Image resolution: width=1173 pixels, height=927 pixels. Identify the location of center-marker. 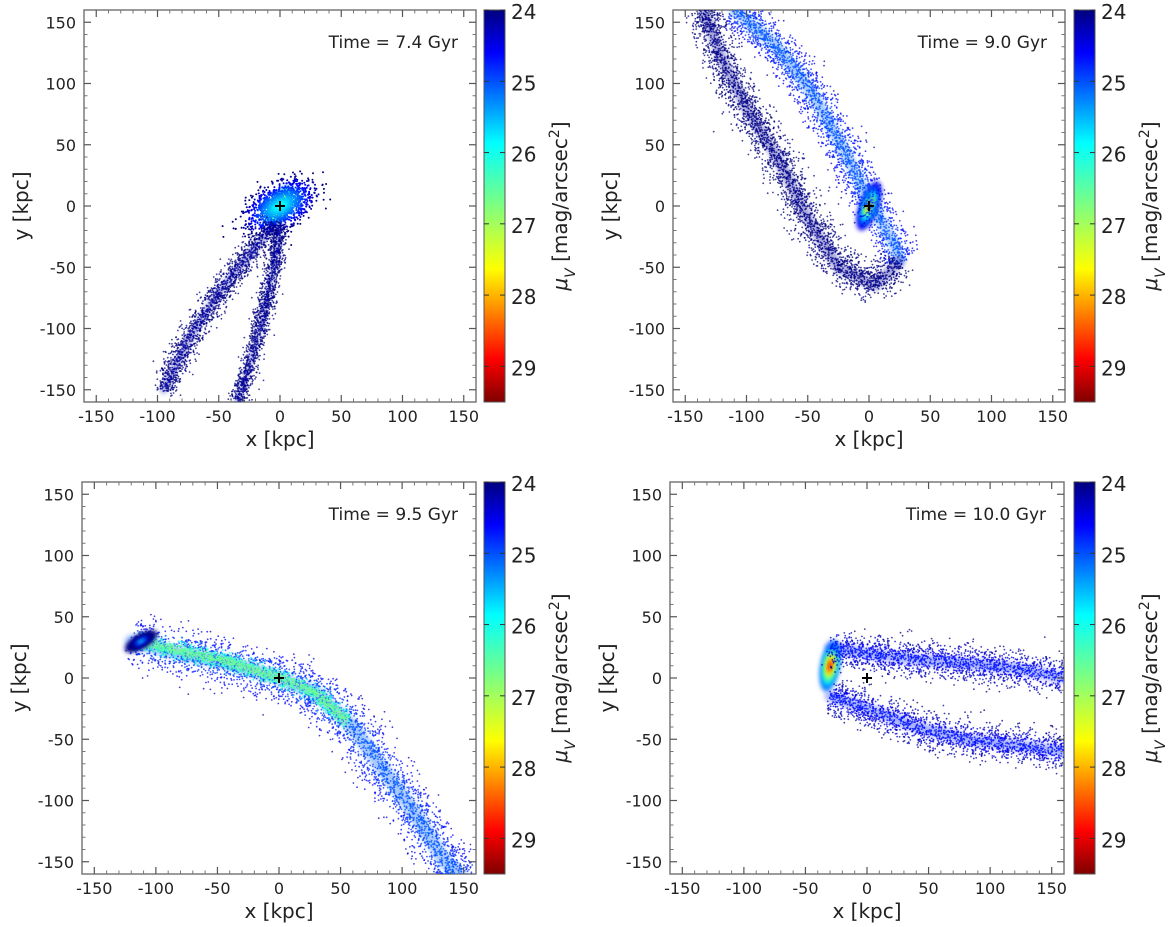
(280, 206).